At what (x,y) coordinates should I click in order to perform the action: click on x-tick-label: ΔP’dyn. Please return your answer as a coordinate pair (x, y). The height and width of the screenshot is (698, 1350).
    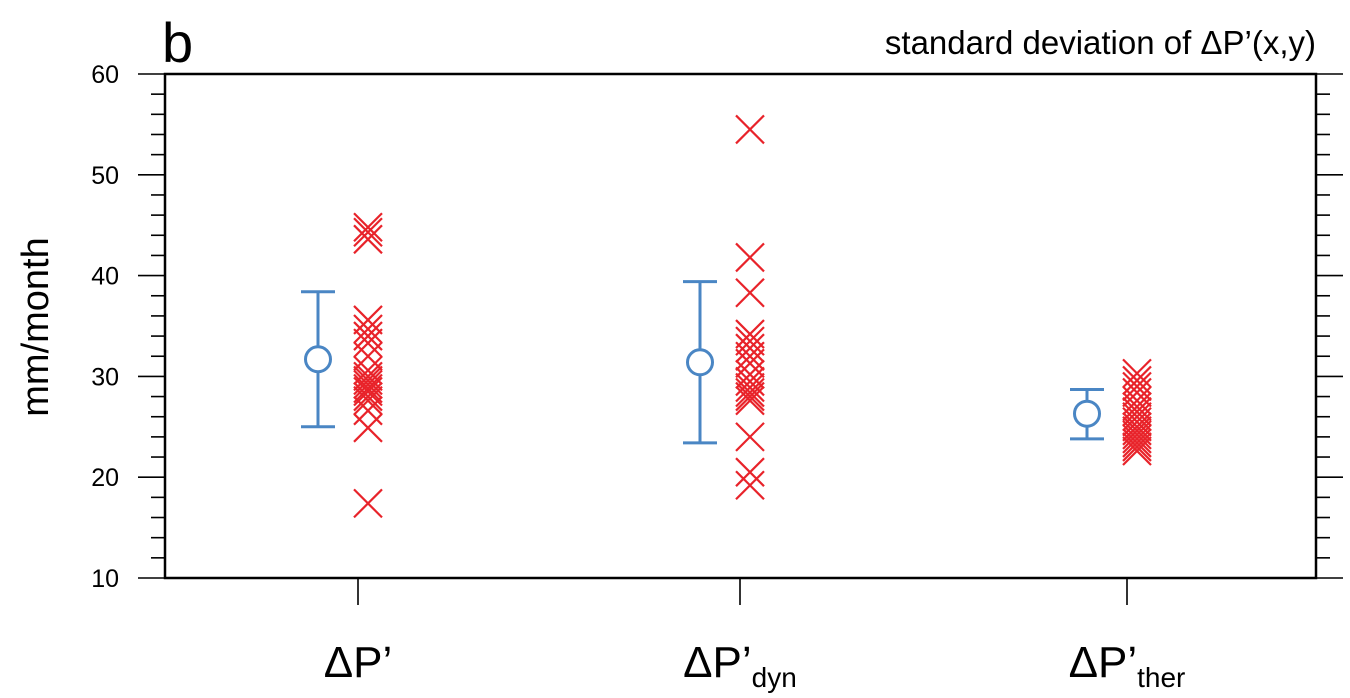
    Looking at the image, I should click on (740, 665).